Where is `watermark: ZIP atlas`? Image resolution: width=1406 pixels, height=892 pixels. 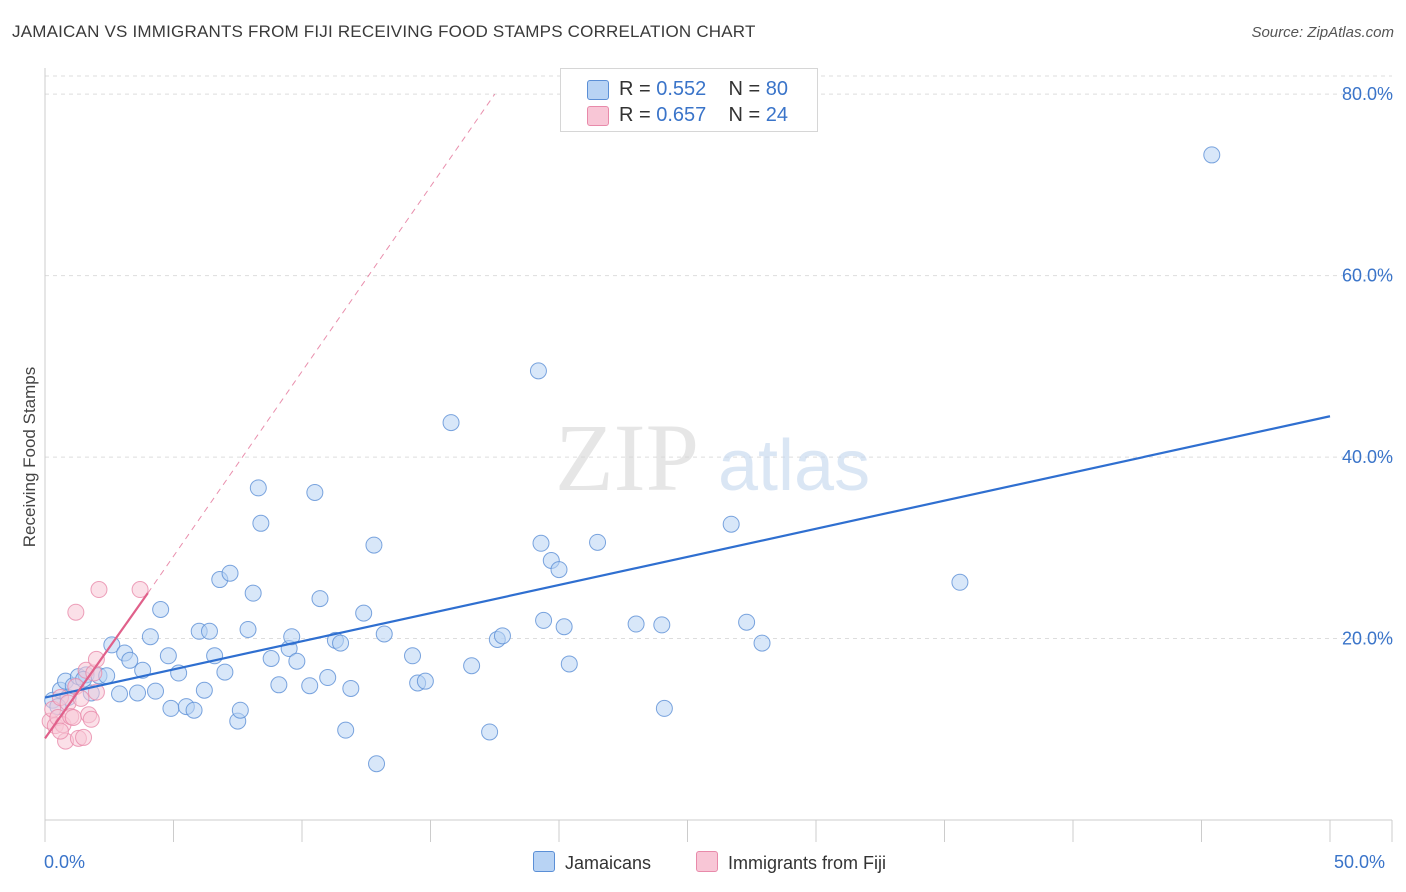
watermark: ZIP atlas is located at coordinates (712, 457).